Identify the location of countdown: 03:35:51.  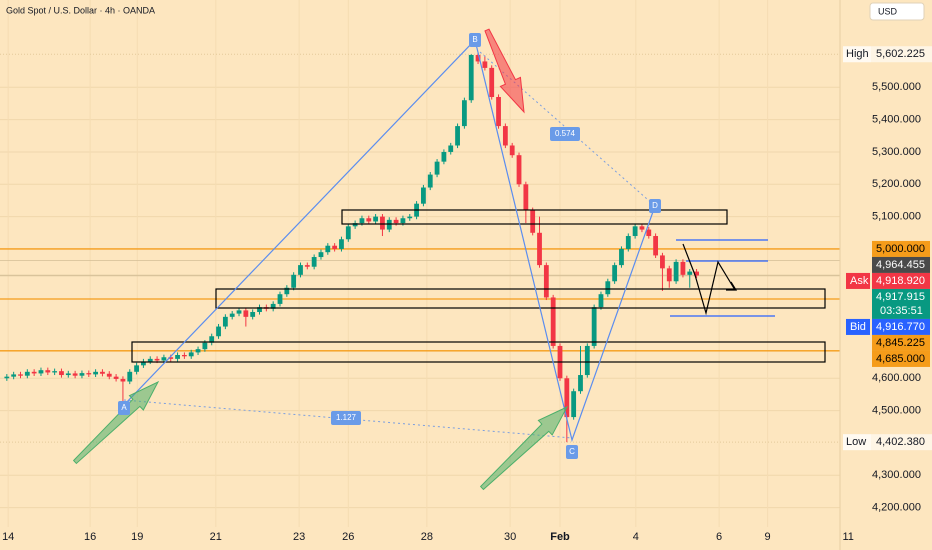
(901, 311).